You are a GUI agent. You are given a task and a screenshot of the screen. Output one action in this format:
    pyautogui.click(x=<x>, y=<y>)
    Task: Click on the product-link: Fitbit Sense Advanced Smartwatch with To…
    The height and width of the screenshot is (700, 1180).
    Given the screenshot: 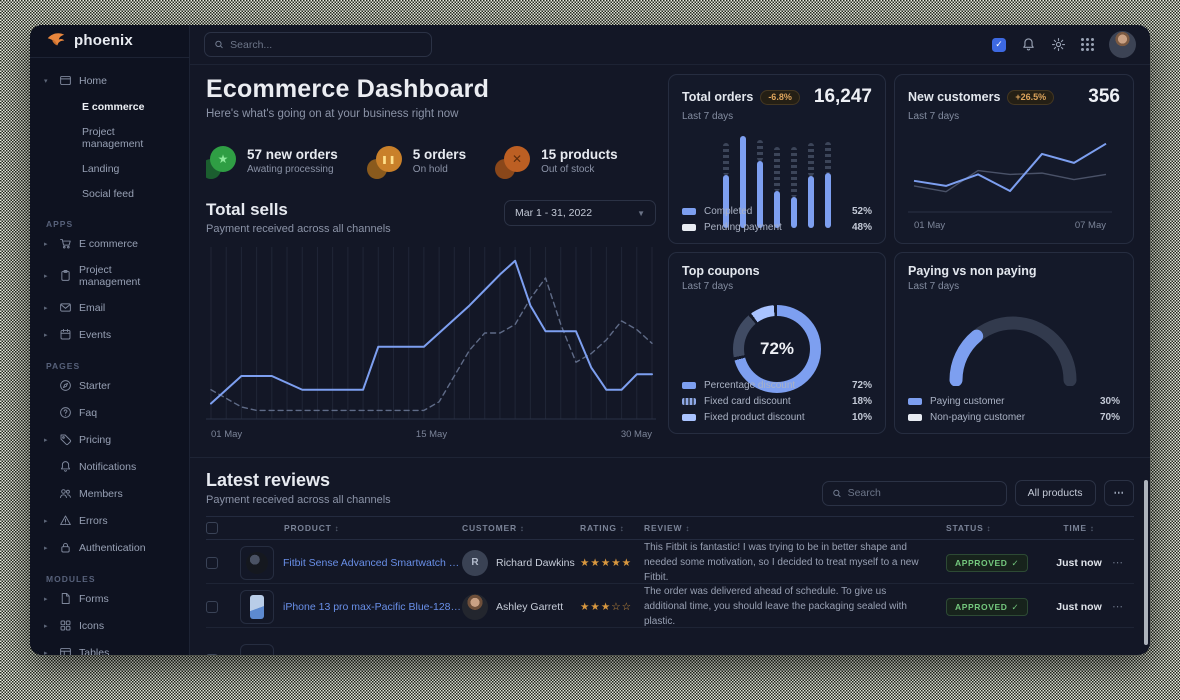 What is the action you would take?
    pyautogui.click(x=372, y=562)
    